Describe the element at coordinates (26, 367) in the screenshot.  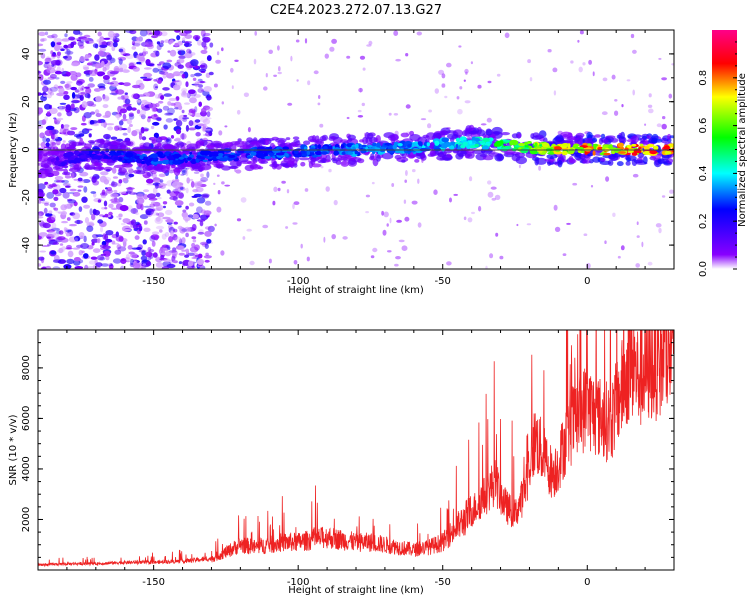
I see `y-tick-label: 8000` at that location.